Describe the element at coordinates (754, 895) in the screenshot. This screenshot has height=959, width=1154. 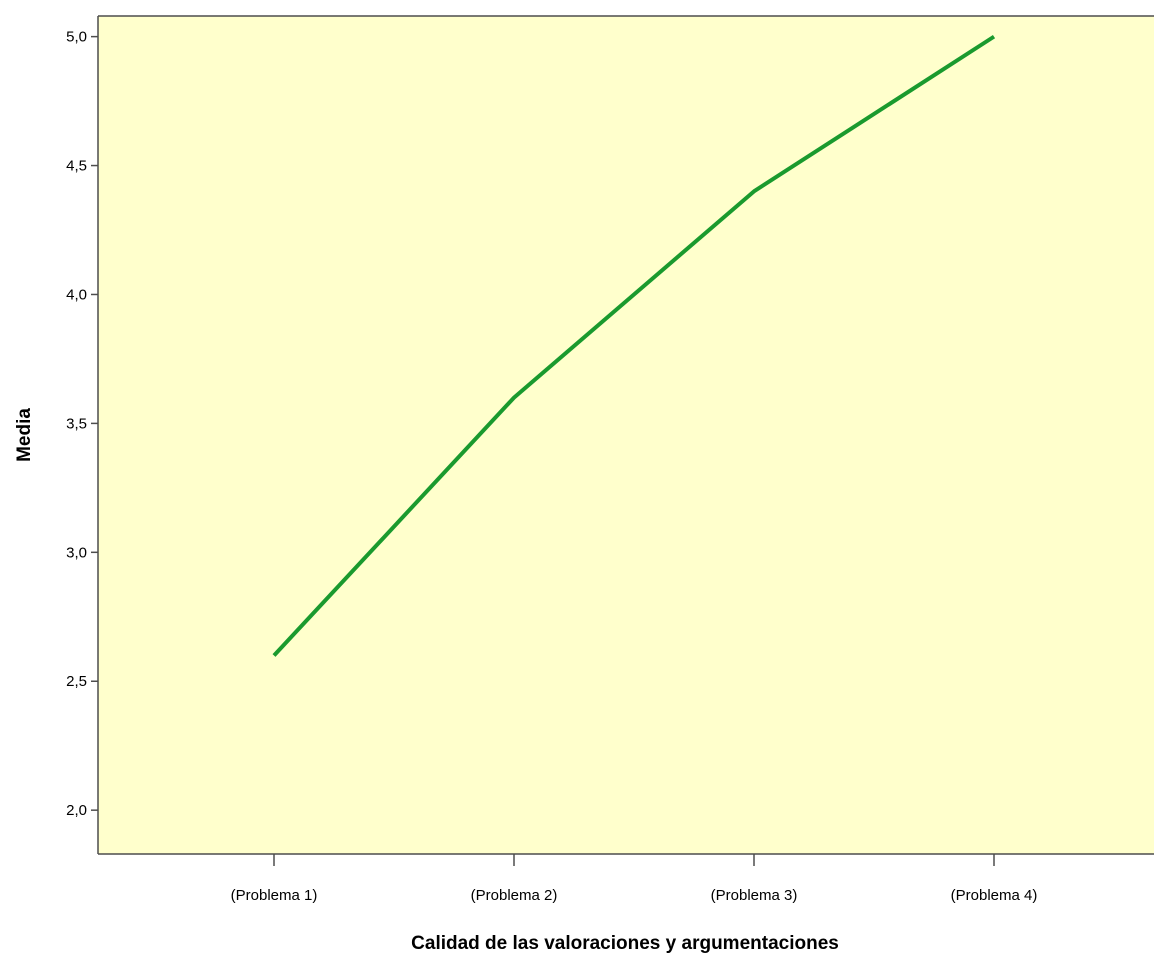
I see `x-tick-label: (Problema 3)` at that location.